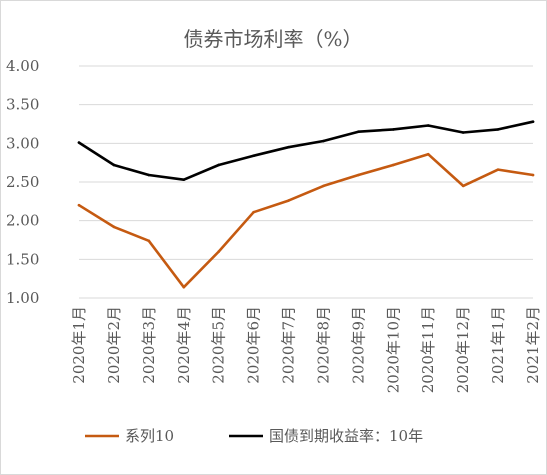 Image resolution: width=547 pixels, height=475 pixels. What do you see at coordinates (22, 66) in the screenshot?
I see `y-tick-label: 4.00` at bounding box center [22, 66].